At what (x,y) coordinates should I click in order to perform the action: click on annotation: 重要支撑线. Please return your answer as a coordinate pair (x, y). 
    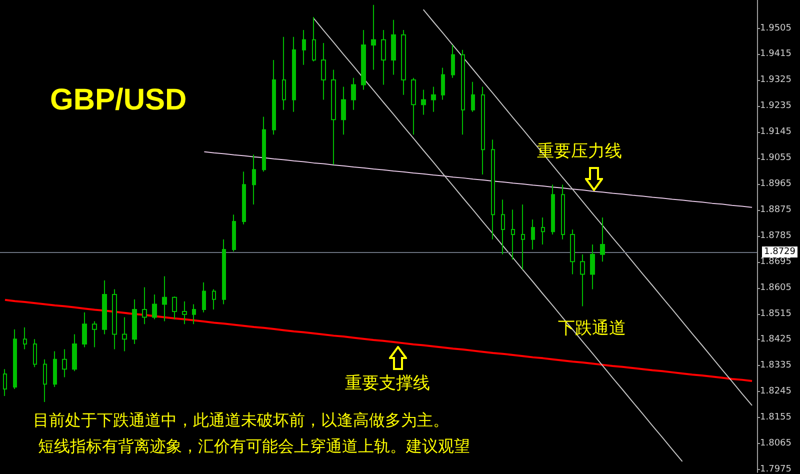
    Looking at the image, I should click on (387, 384).